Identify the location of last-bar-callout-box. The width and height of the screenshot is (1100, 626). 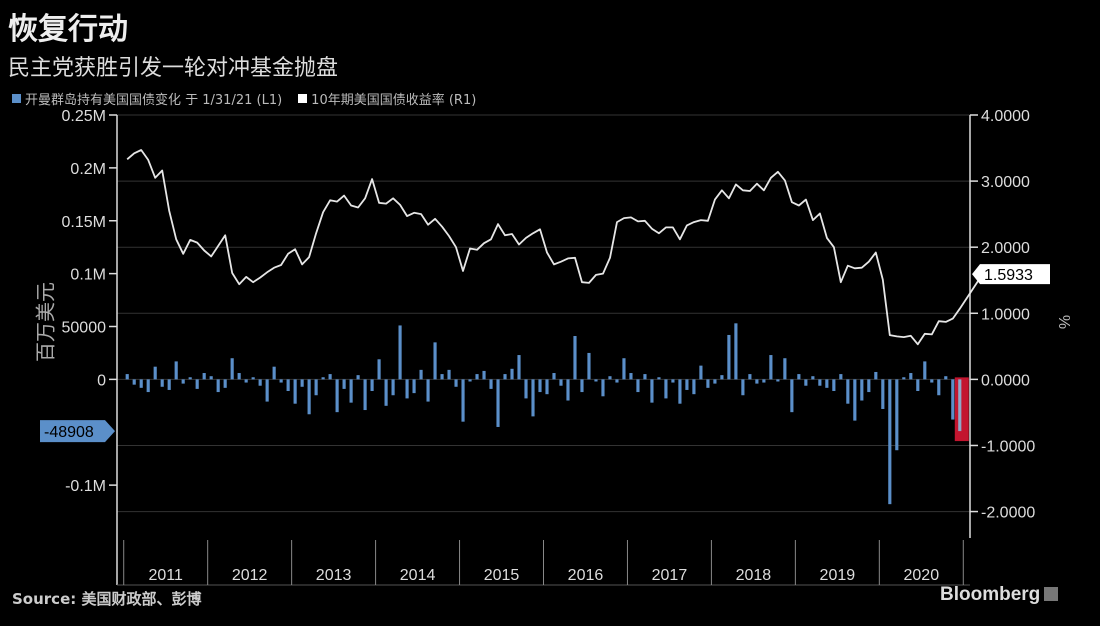
(77, 431).